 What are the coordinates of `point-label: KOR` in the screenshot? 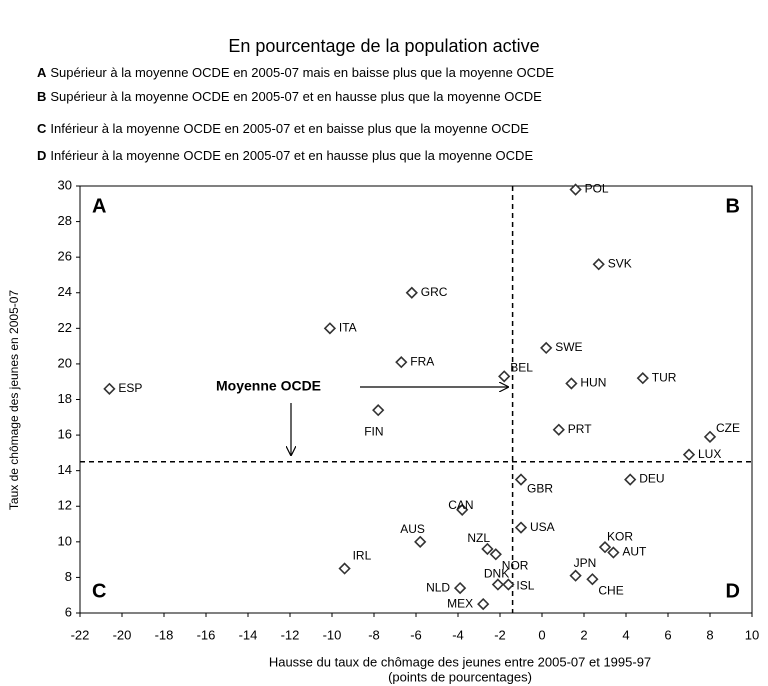 It's located at (620, 536).